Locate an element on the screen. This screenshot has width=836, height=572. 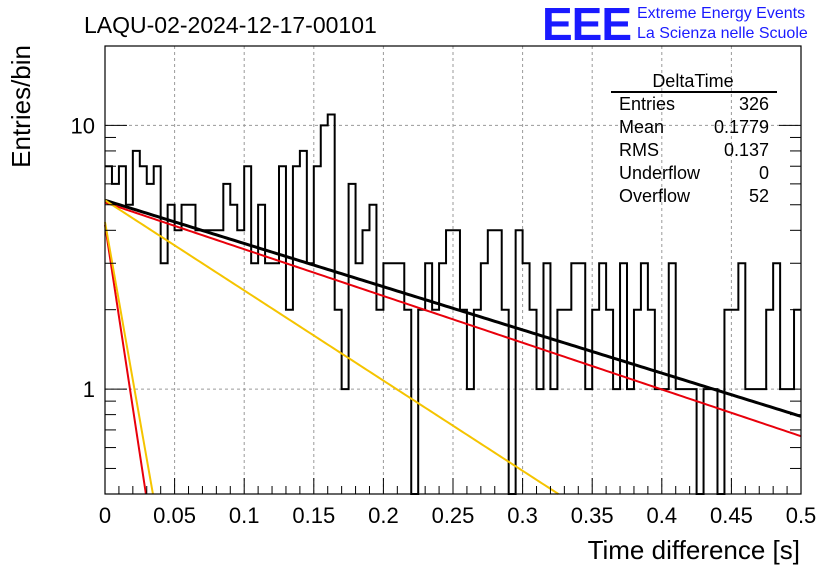
stats-value: 0.137 is located at coordinates (746, 150).